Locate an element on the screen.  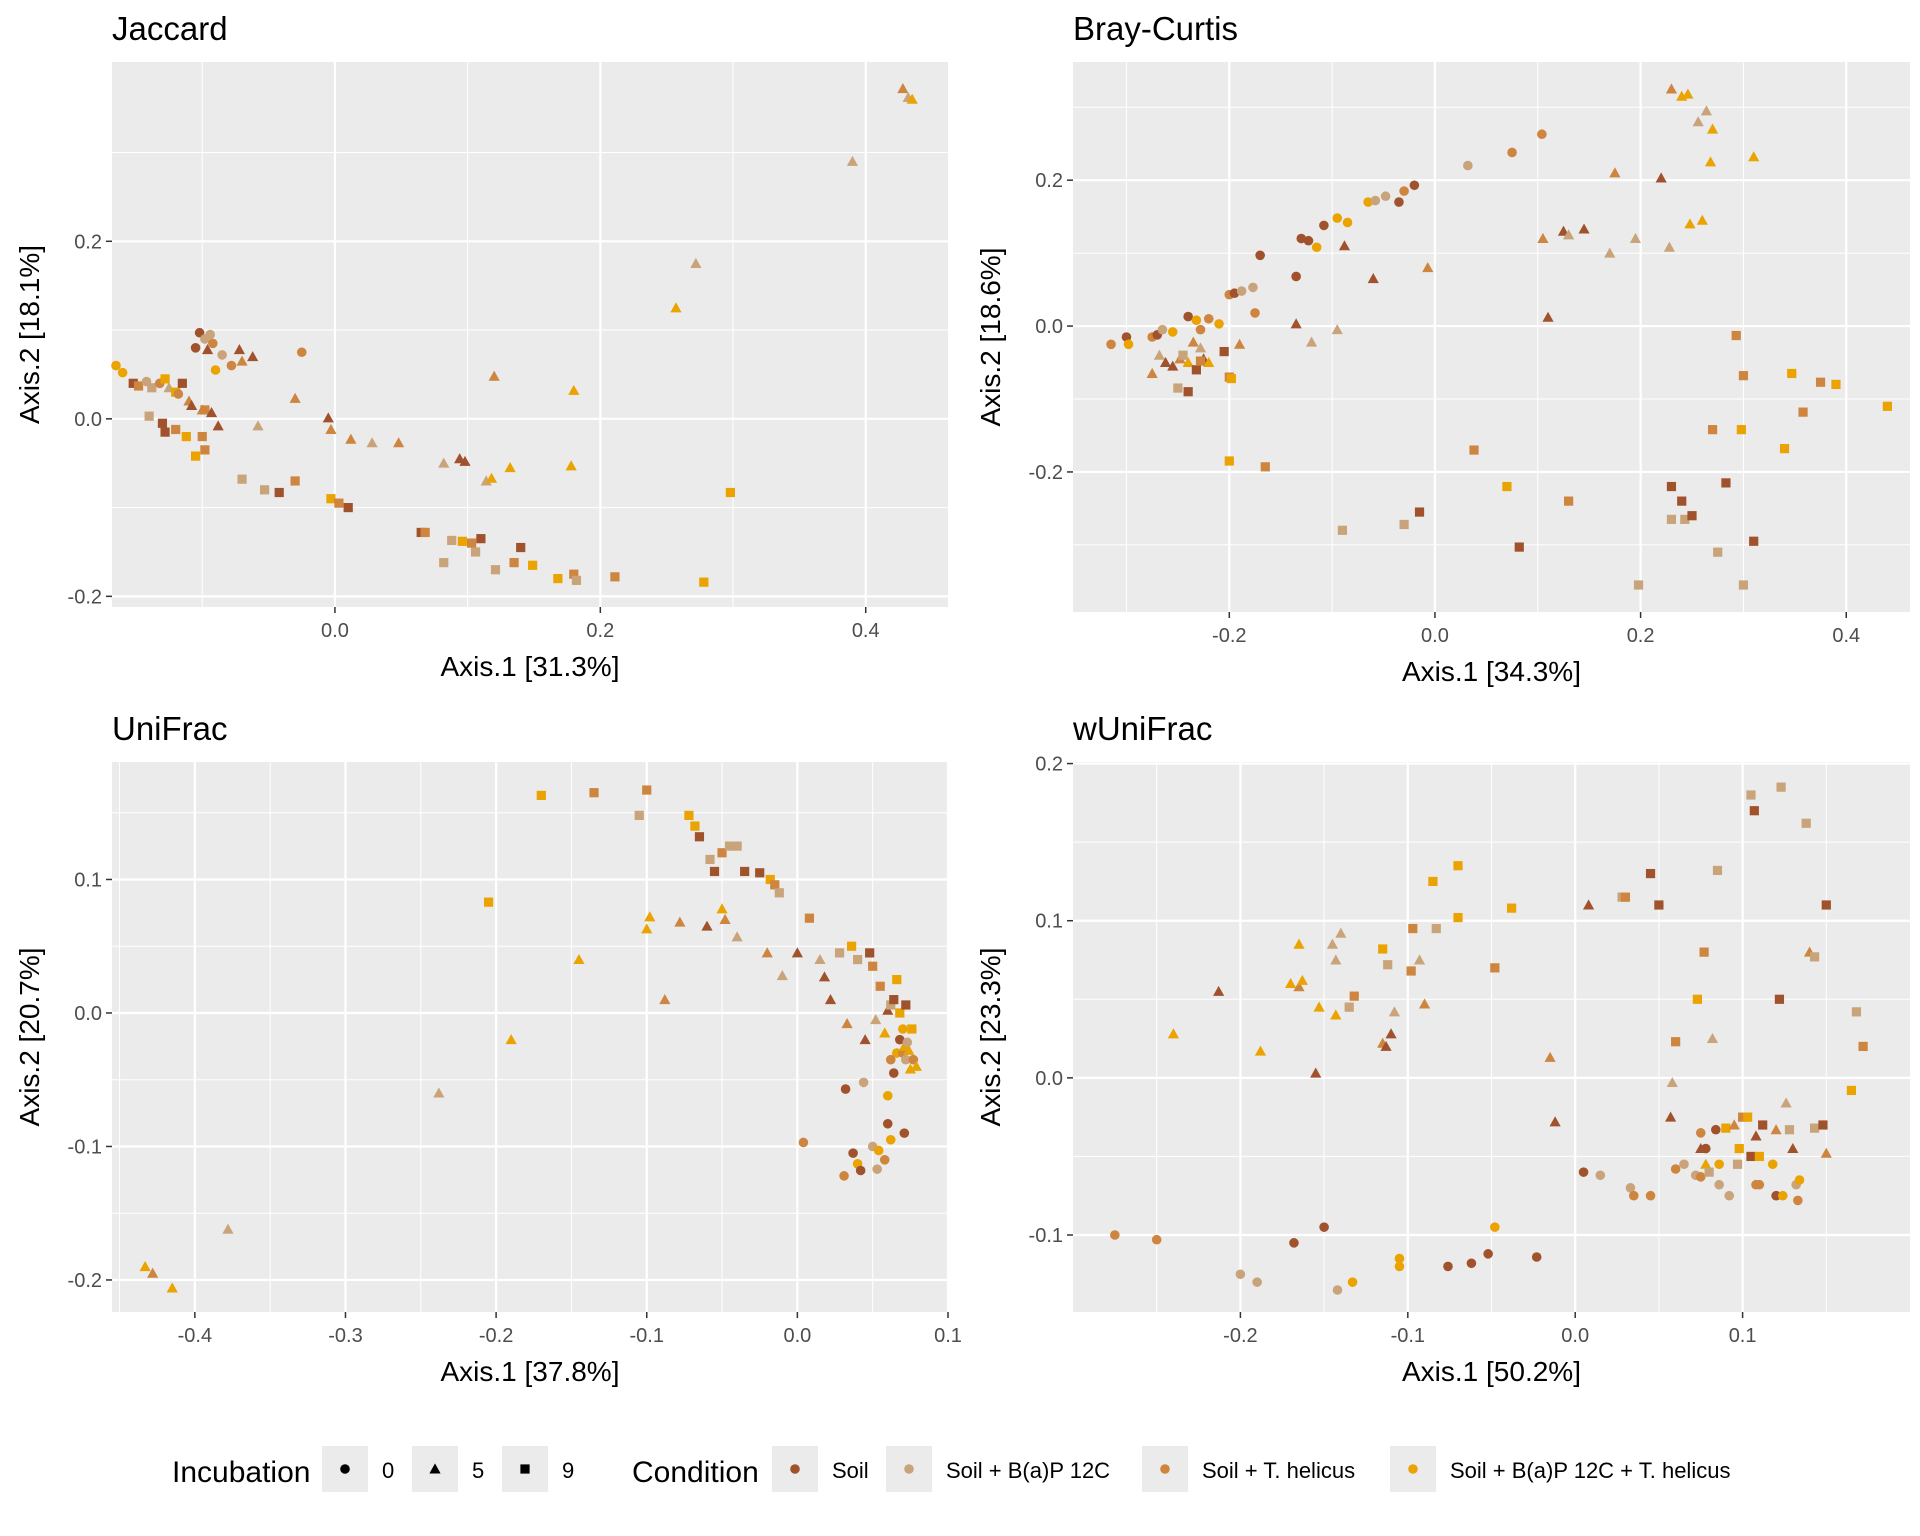
data-points is located at coordinates (1489, 1038).